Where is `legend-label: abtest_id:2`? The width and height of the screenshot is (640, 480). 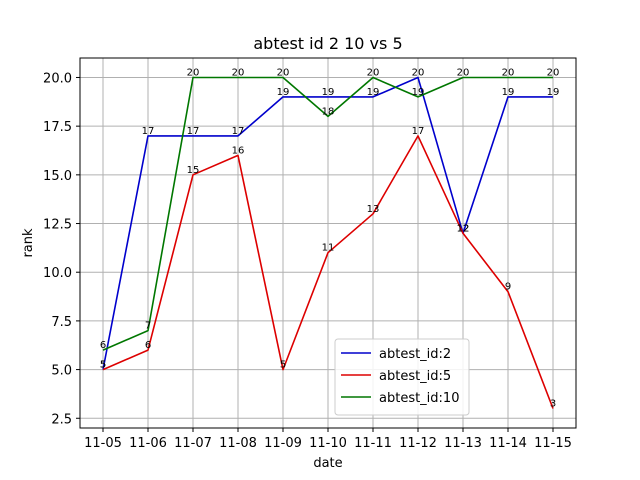
legend-label: abtest_id:2 is located at coordinates (415, 354).